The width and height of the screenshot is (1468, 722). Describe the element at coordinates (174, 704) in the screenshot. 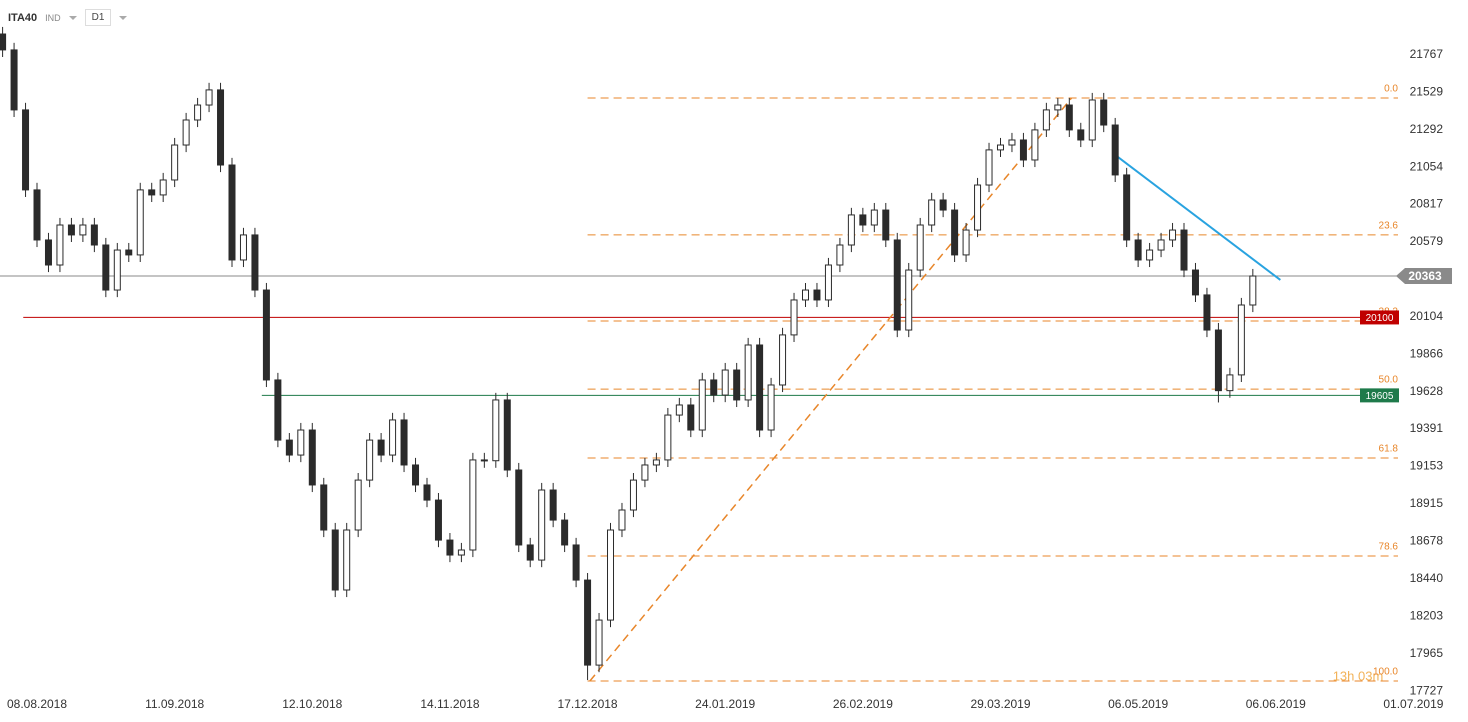

I see `x-tick-label: 11.09.2018` at that location.